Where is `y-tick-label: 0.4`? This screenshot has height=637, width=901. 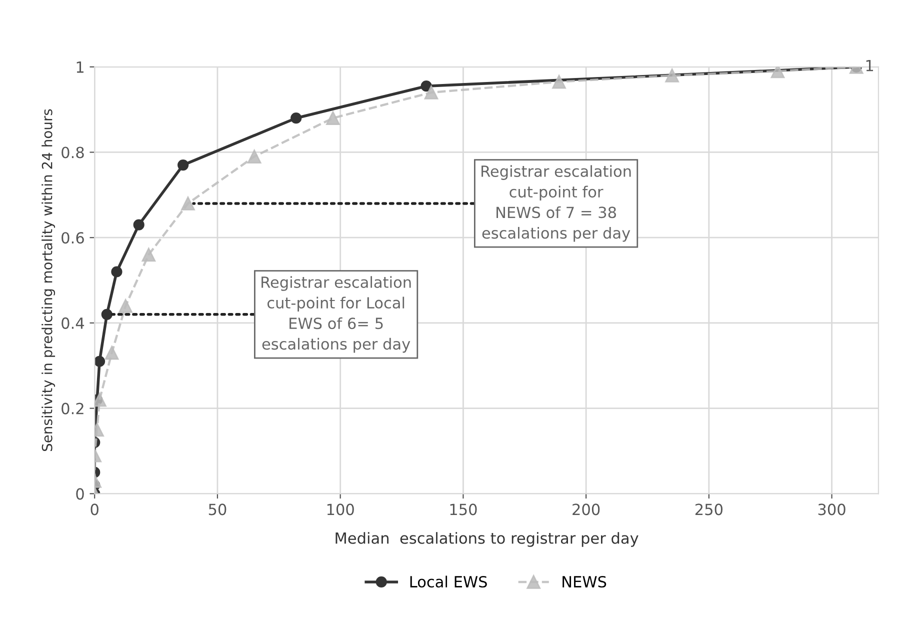
y-tick-label: 0.4 is located at coordinates (73, 323).